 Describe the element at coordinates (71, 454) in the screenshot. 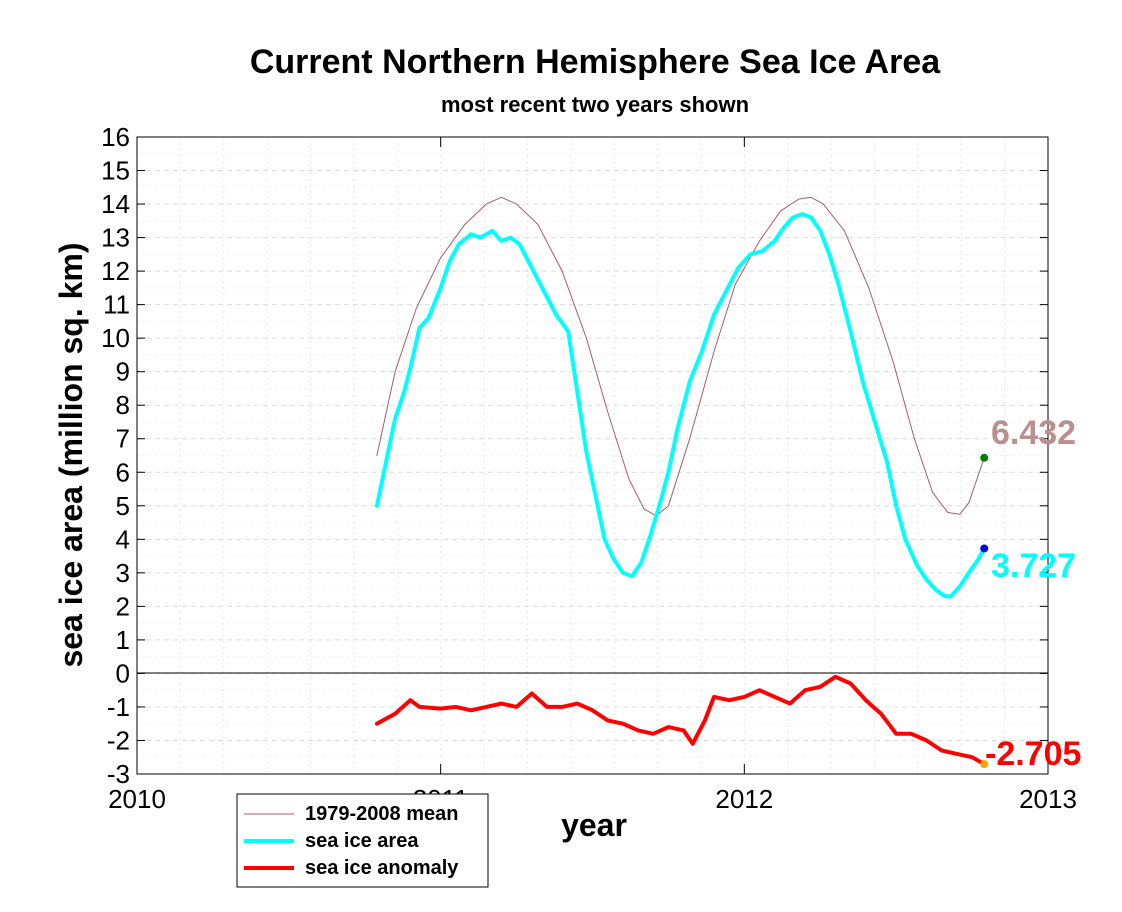

I see `y-axis-label: sea ice area (million sq. km)` at that location.